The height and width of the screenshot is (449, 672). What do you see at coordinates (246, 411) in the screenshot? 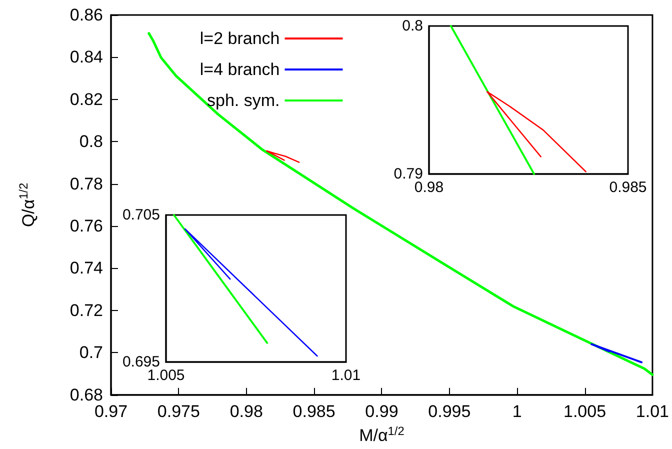
I see `x-tick-label: 0.98` at bounding box center [246, 411].